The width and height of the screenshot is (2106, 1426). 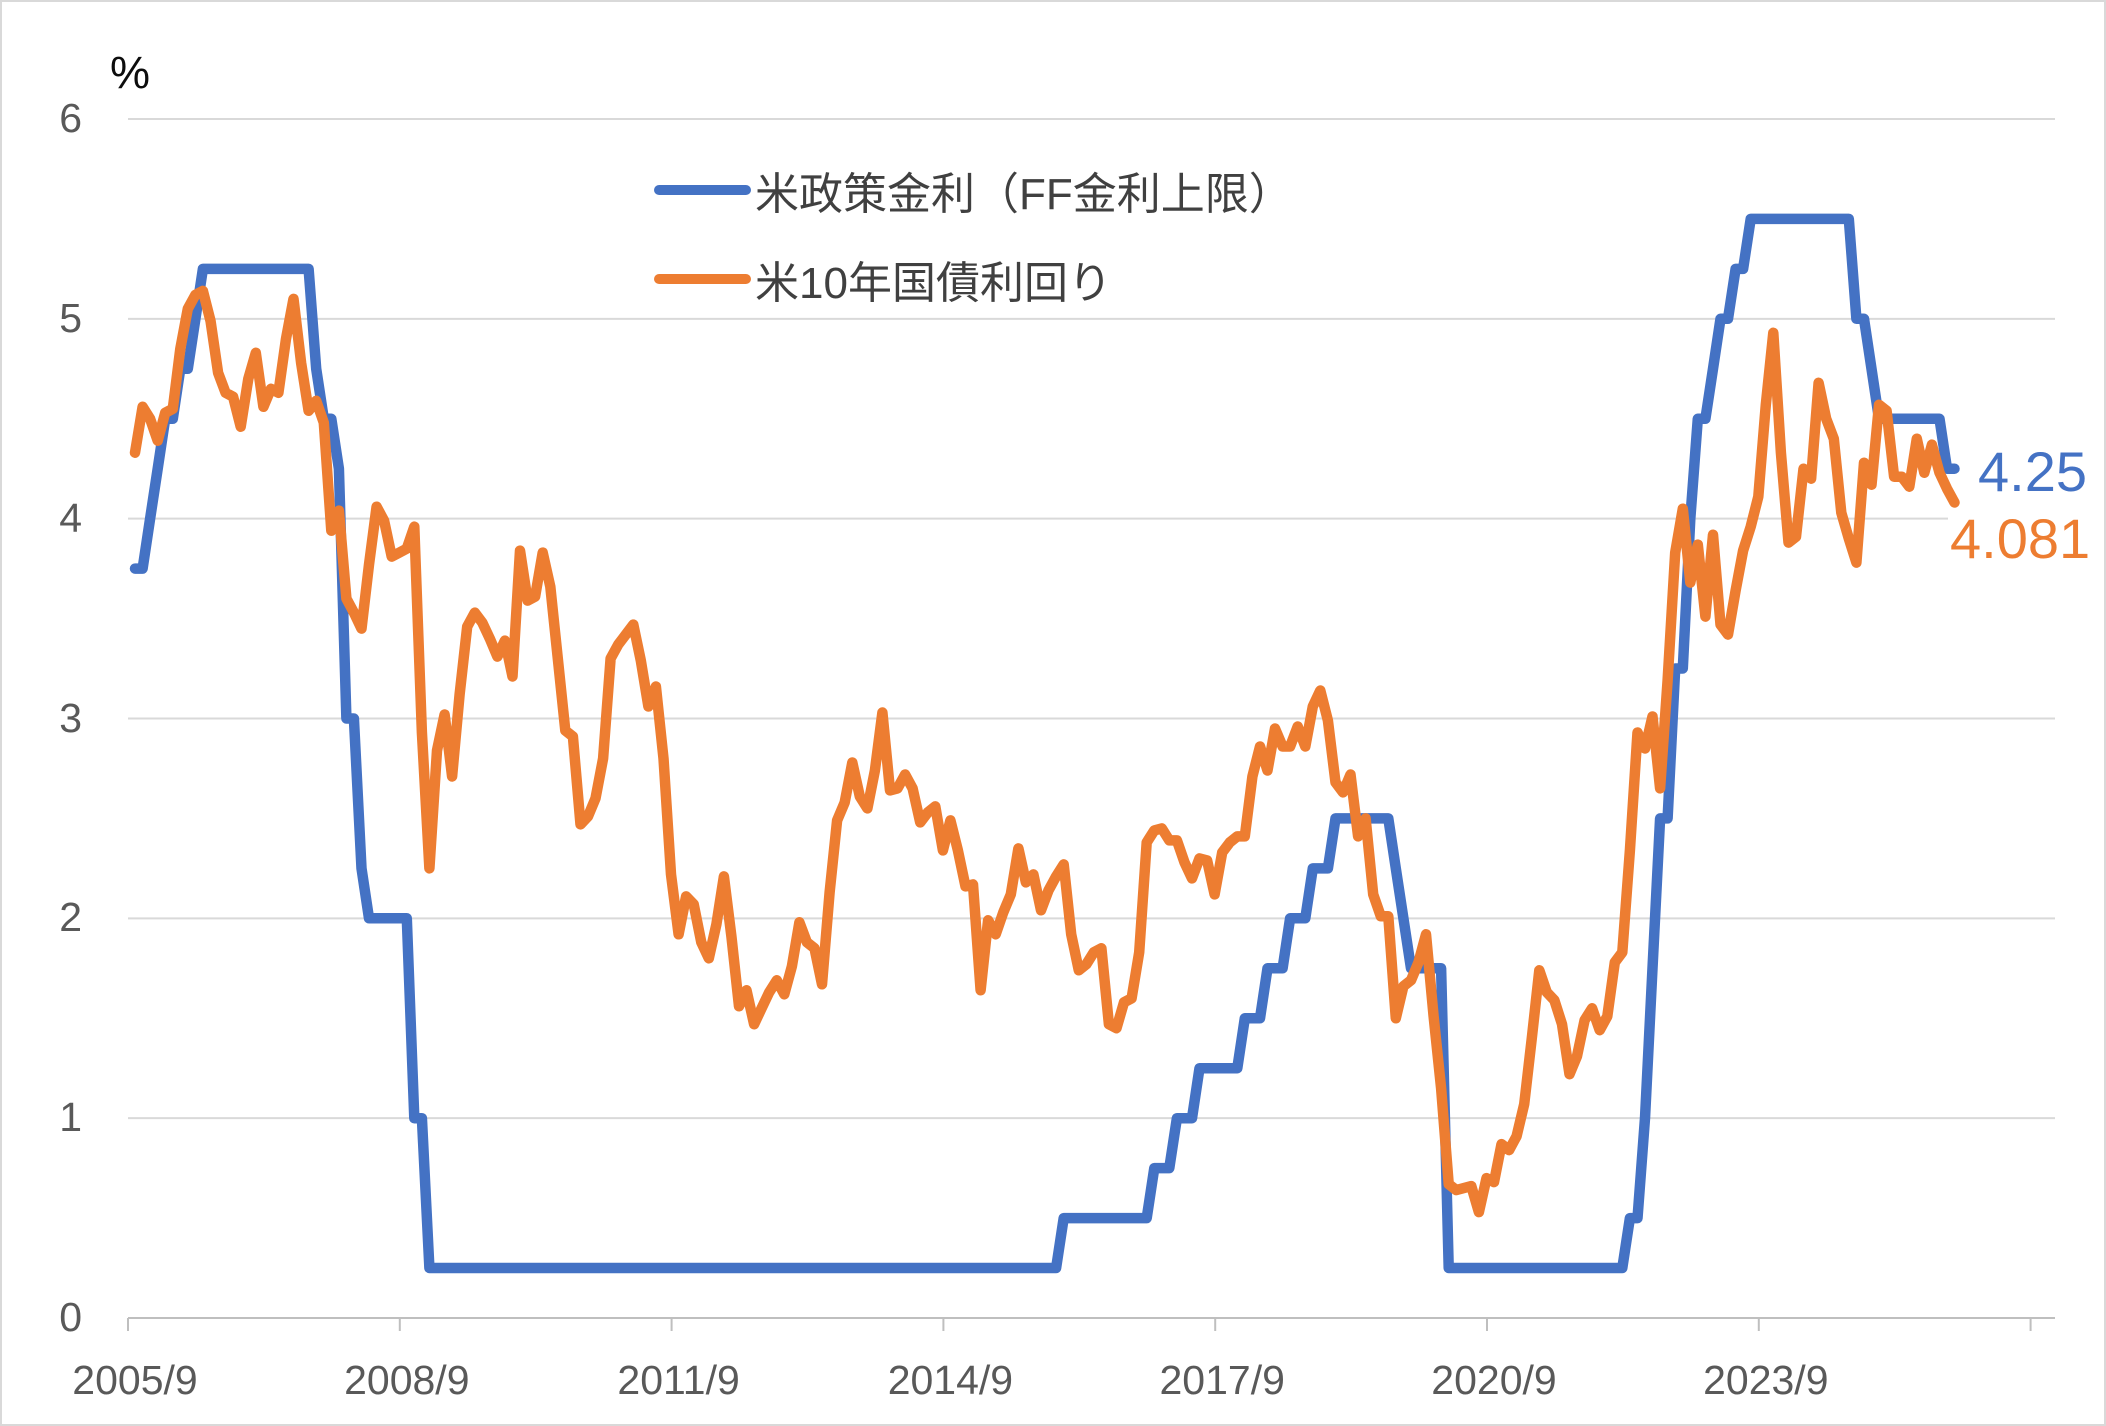 I want to click on y-tick-label-5: 5, so click(x=70, y=317).